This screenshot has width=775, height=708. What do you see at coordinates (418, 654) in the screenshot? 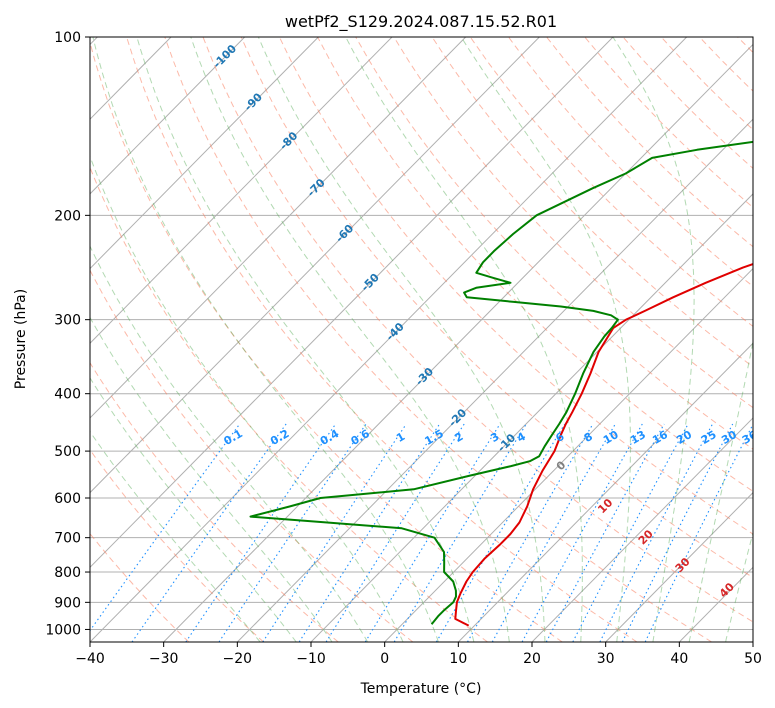
I see `x-axis: −40 −30 −20 −10 0 10 20 30 40 50` at bounding box center [418, 654].